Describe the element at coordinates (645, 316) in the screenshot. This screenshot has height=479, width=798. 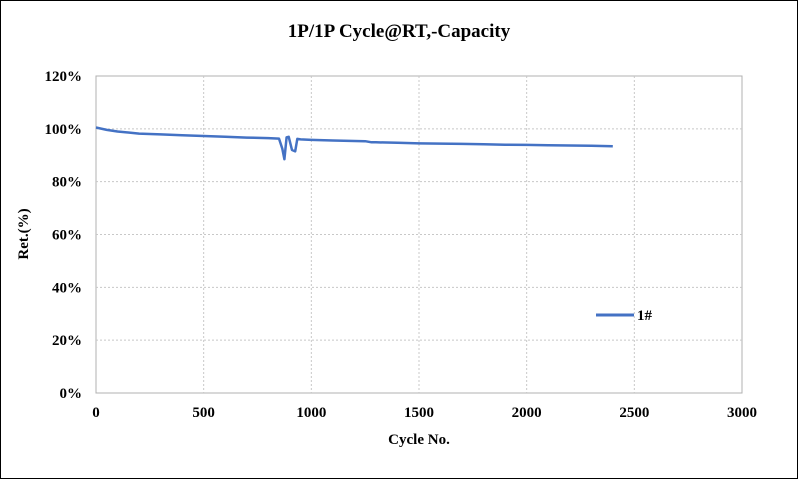
I see `legend-label: 1#` at that location.